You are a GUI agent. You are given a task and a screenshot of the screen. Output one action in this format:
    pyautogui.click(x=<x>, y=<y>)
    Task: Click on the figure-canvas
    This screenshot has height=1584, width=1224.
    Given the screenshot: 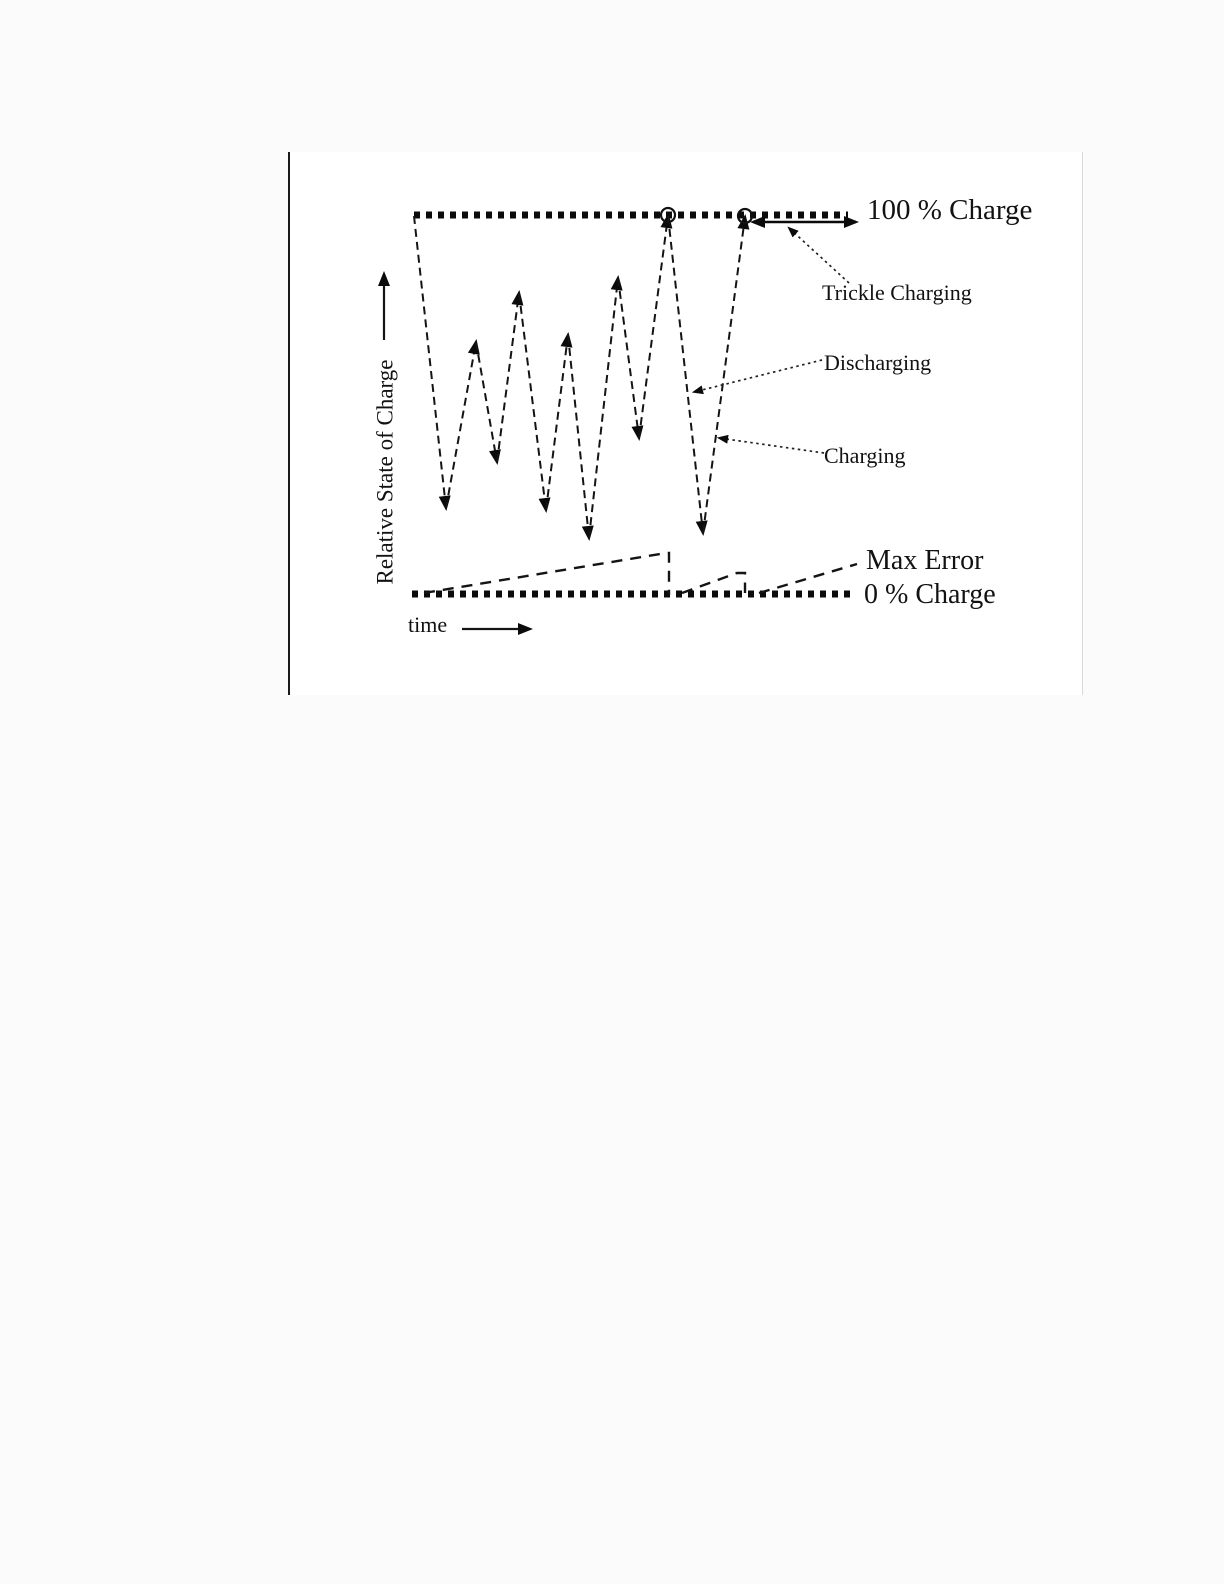 What is the action you would take?
    pyautogui.click(x=618, y=420)
    